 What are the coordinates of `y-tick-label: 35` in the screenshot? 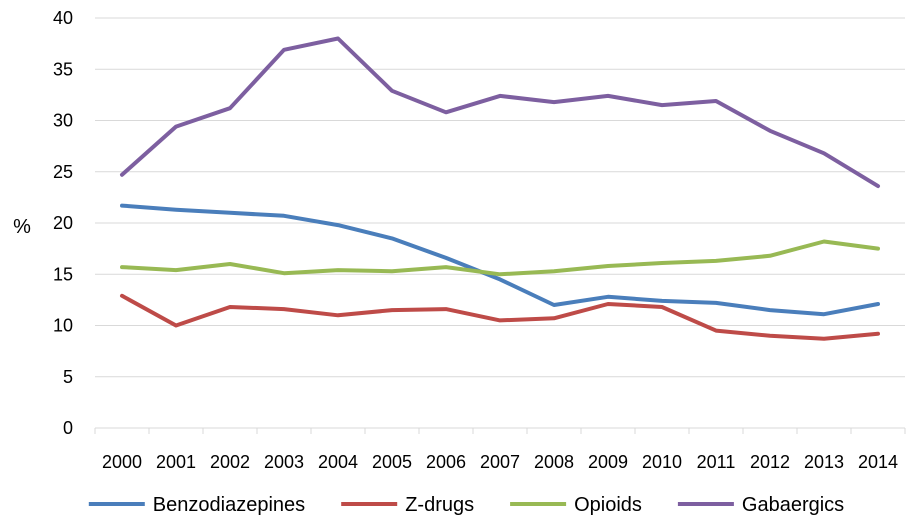 It's located at (63, 69).